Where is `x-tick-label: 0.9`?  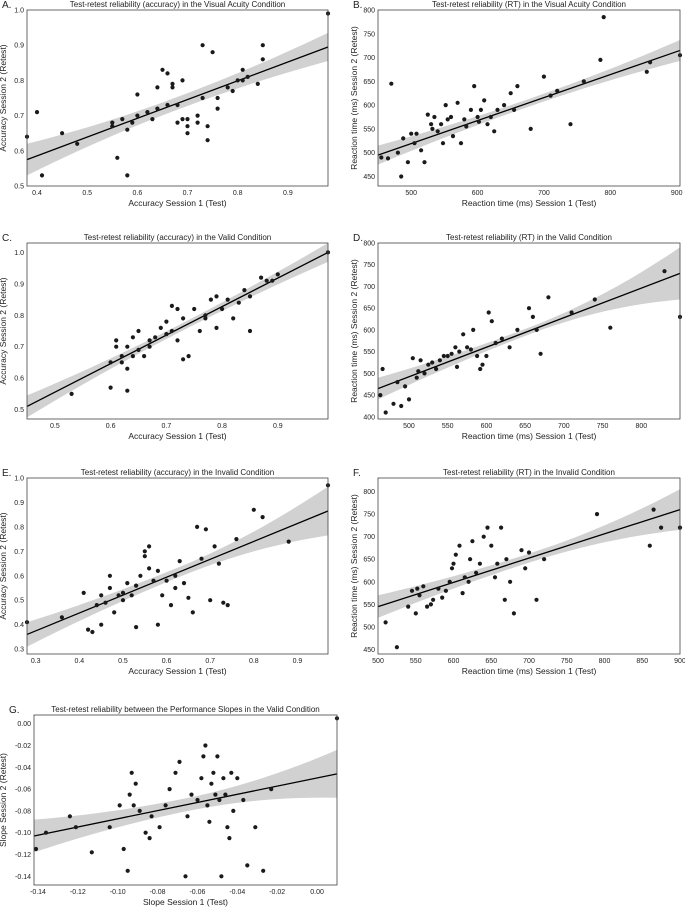
x-tick-label: 0.9 is located at coordinates (288, 193).